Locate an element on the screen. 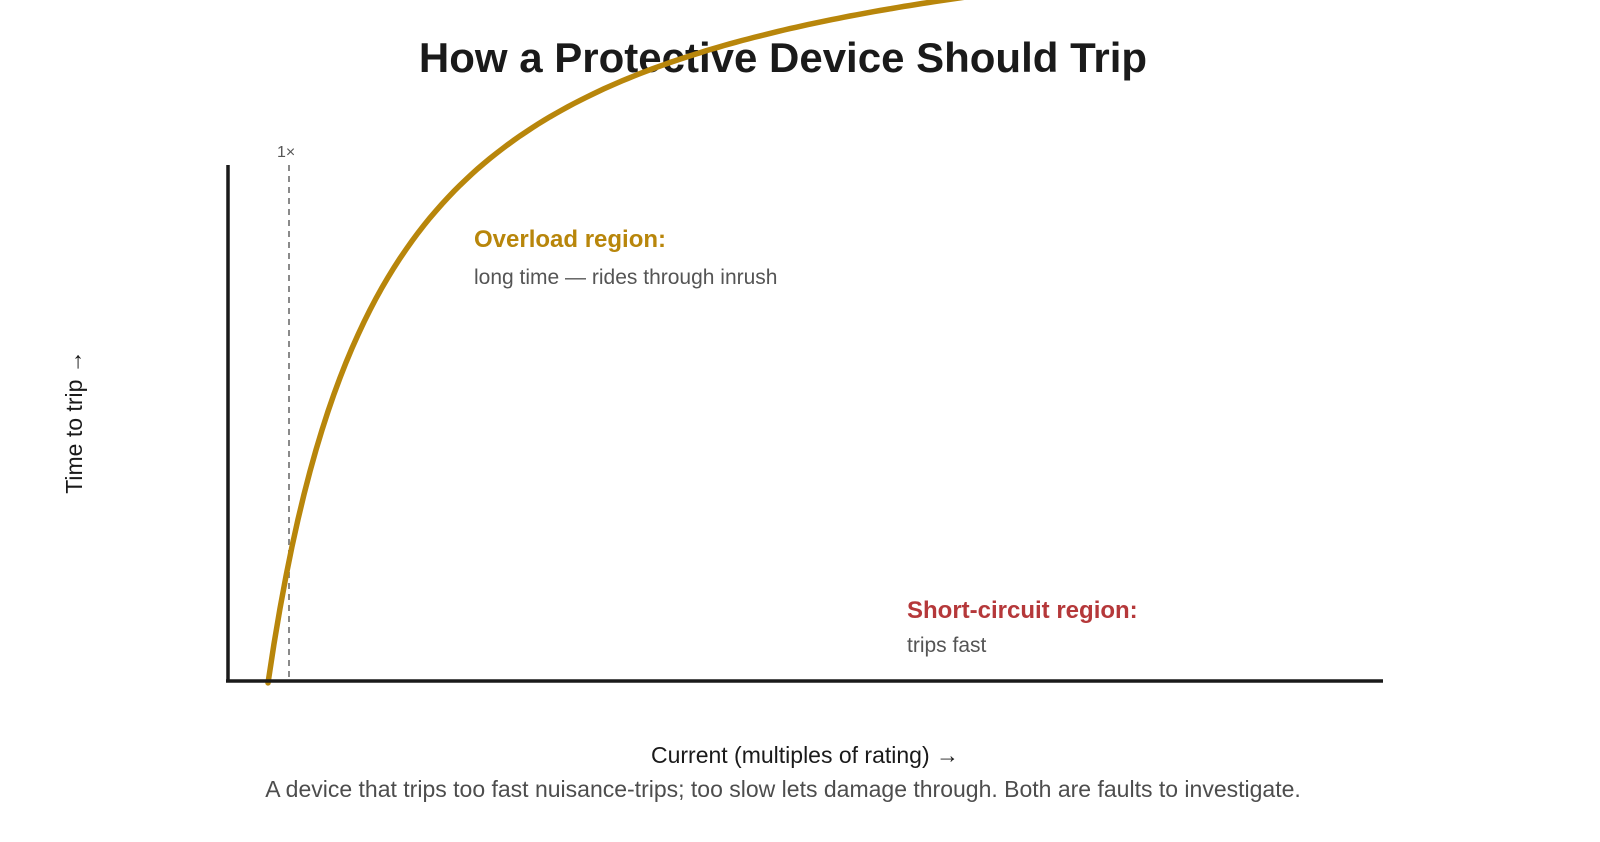  short-circuit-region-heading: Short-circuit region: is located at coordinates (1022, 610).